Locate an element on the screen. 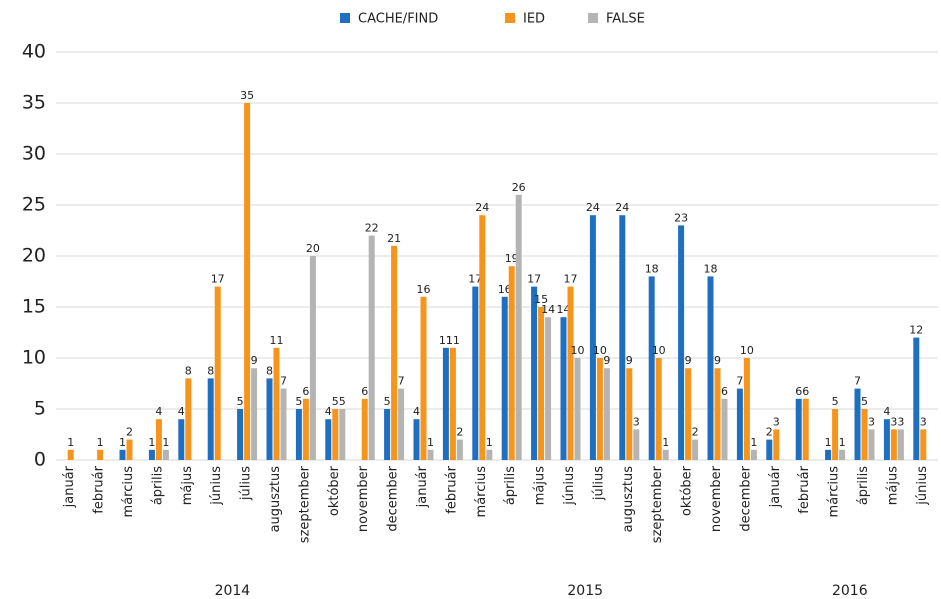 The height and width of the screenshot is (599, 941). y-tick-label: 40 is located at coordinates (34, 52).